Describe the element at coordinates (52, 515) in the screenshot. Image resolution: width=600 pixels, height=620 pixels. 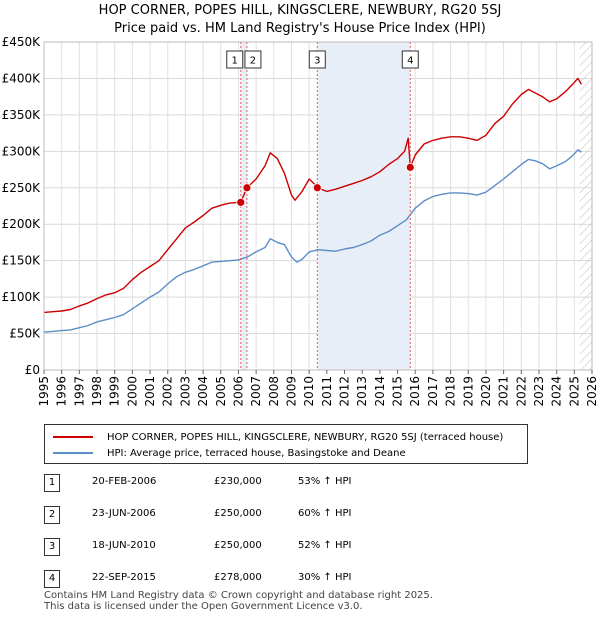
I see `sale-number-badge: 2` at that location.